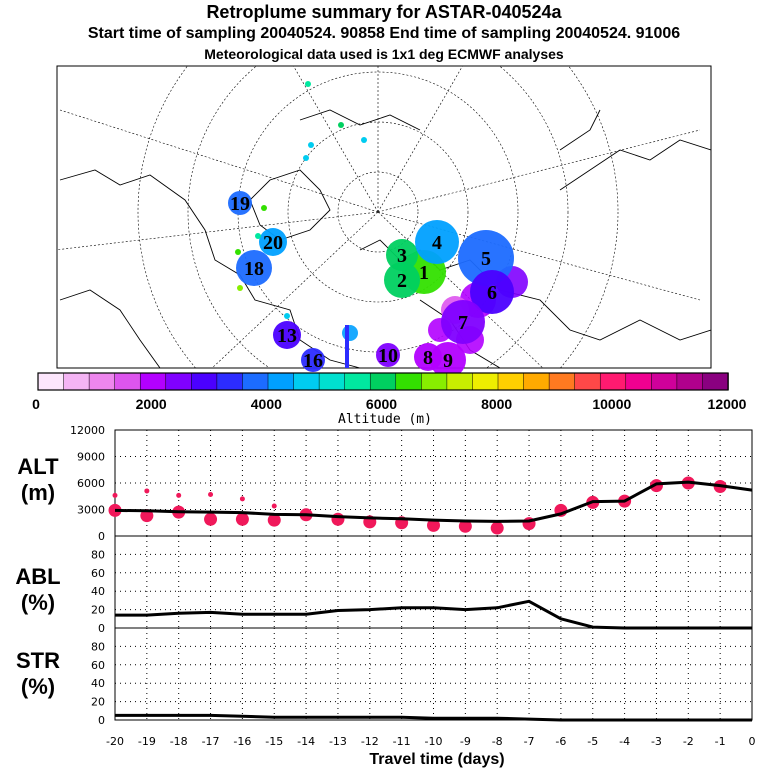 The height and width of the screenshot is (768, 768). Describe the element at coordinates (91, 510) in the screenshot. I see `y-tick-label: 3000` at that location.